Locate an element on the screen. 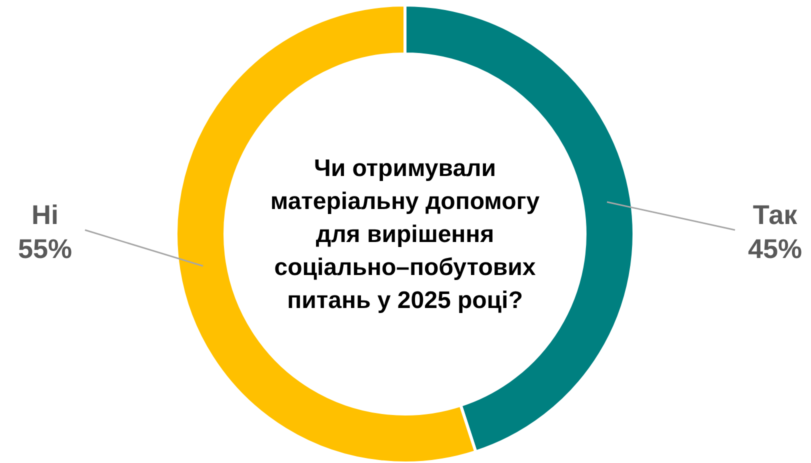  slice-label: Так is located at coordinates (775, 215).